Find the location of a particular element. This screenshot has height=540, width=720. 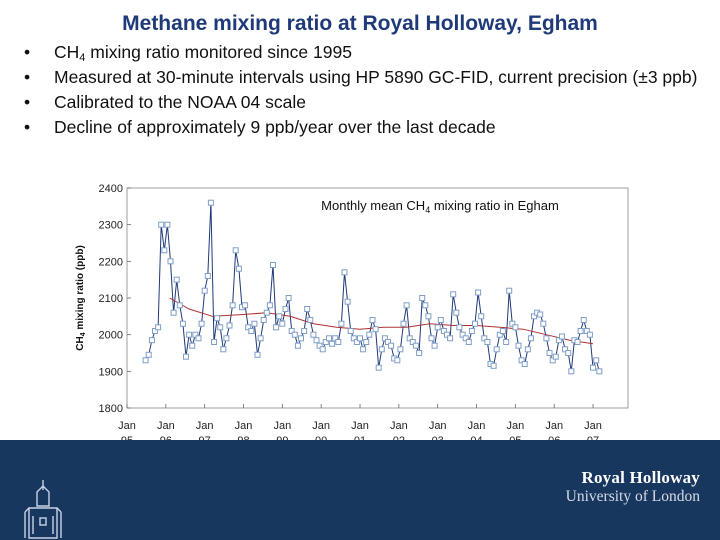

x-tick-label: 97 is located at coordinates (205, 437).